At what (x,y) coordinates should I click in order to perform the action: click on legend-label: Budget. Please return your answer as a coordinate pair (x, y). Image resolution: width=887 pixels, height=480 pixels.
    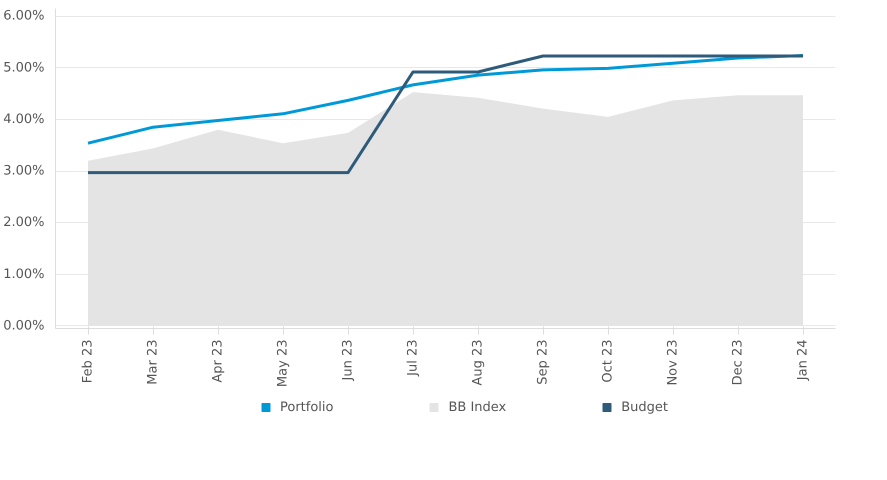
    Looking at the image, I should click on (644, 407).